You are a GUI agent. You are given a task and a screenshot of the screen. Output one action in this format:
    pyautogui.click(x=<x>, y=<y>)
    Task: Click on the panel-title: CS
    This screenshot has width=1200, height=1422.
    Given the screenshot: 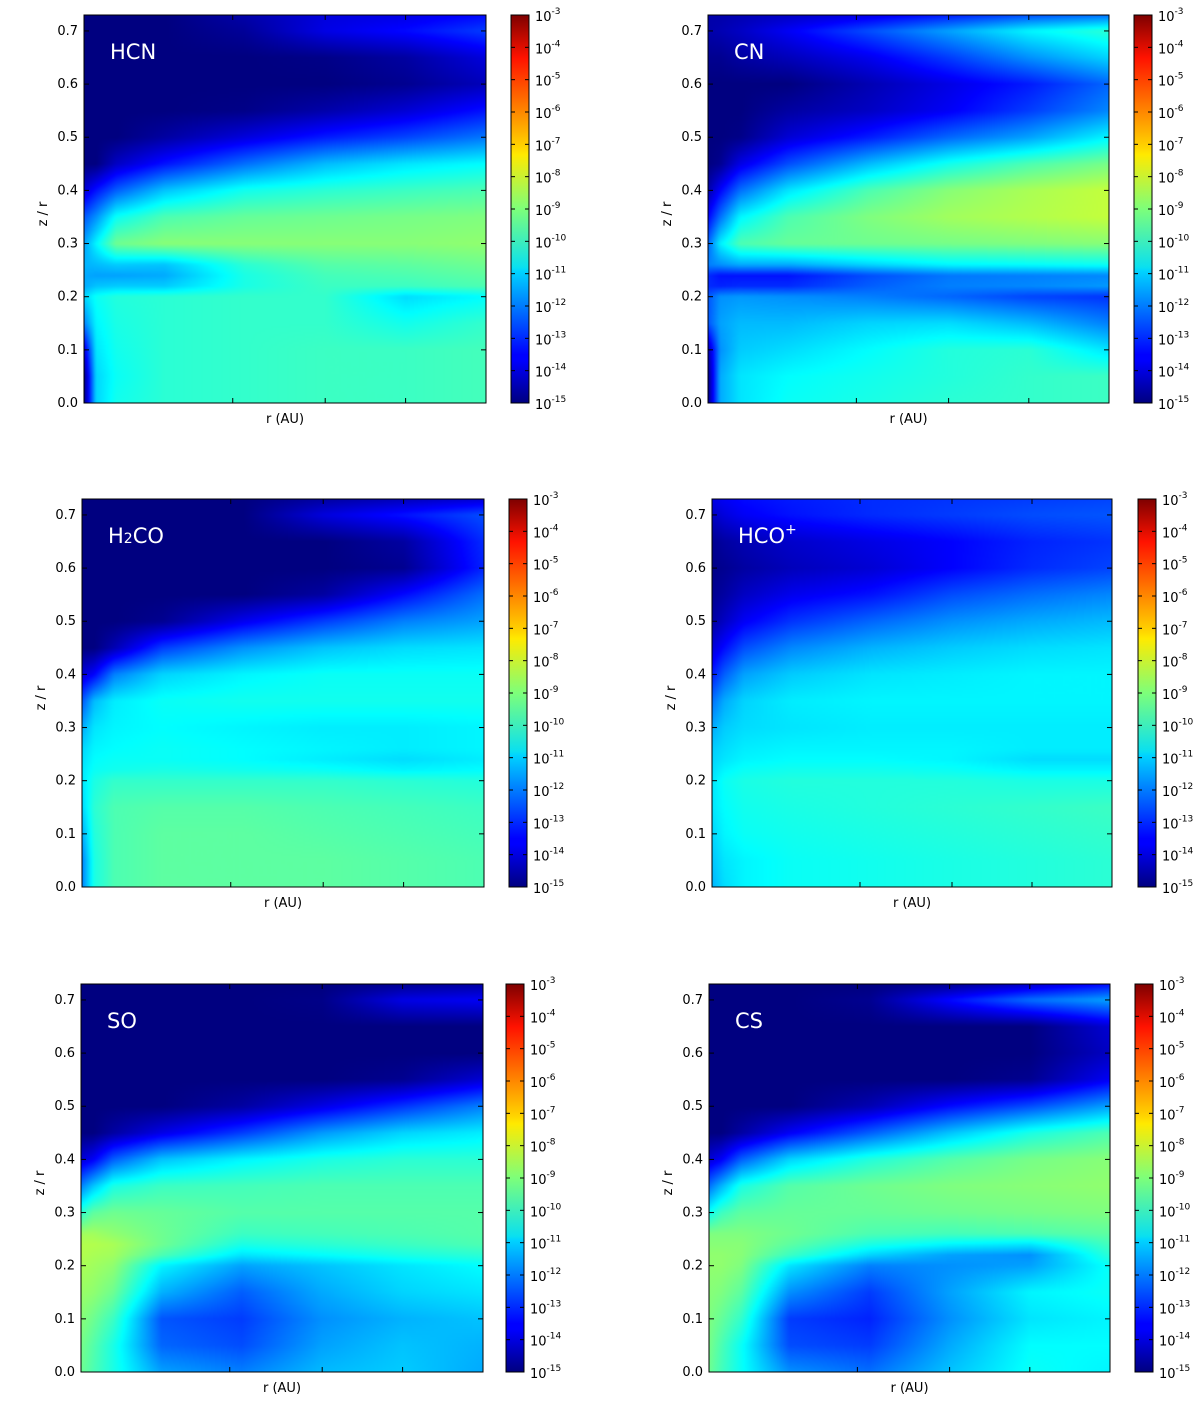 What is the action you would take?
    pyautogui.click(x=749, y=1021)
    